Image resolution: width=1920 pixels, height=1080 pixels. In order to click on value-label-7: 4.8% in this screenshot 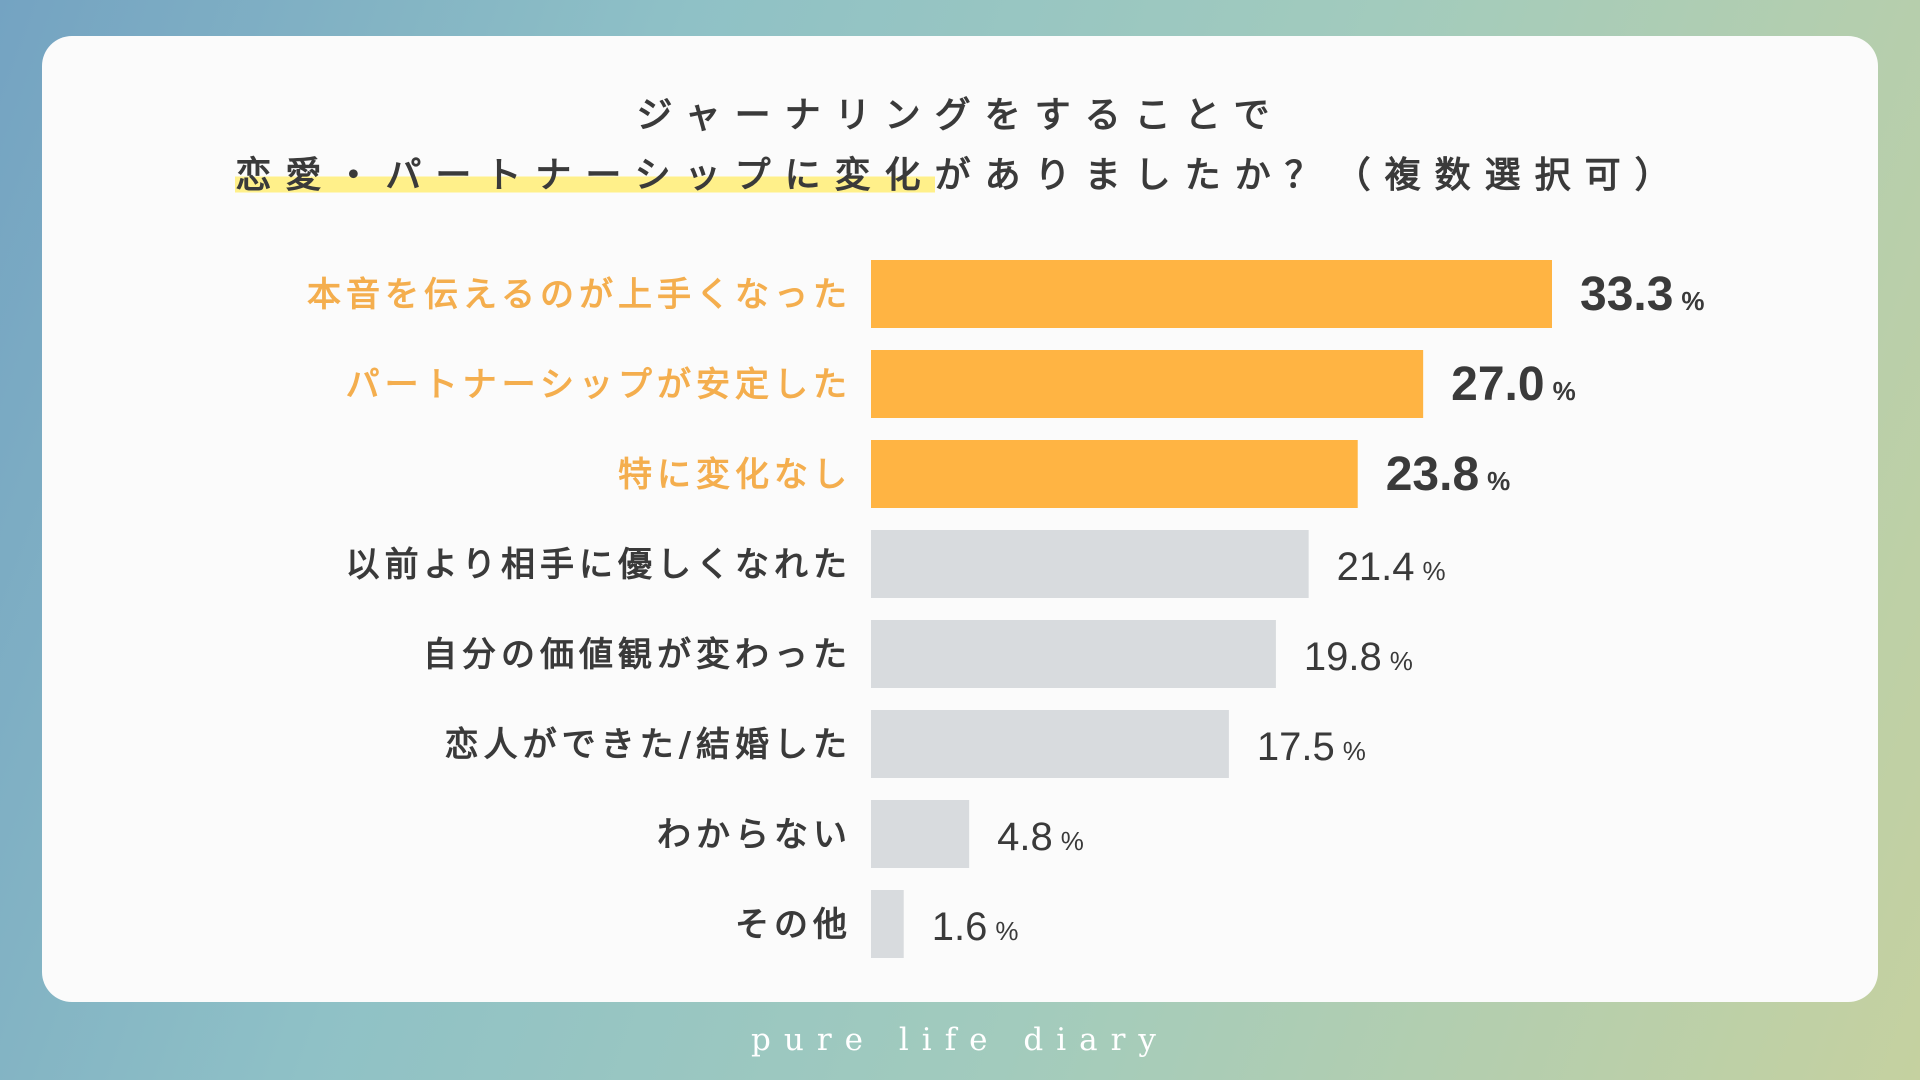, I will do `click(1040, 837)`.